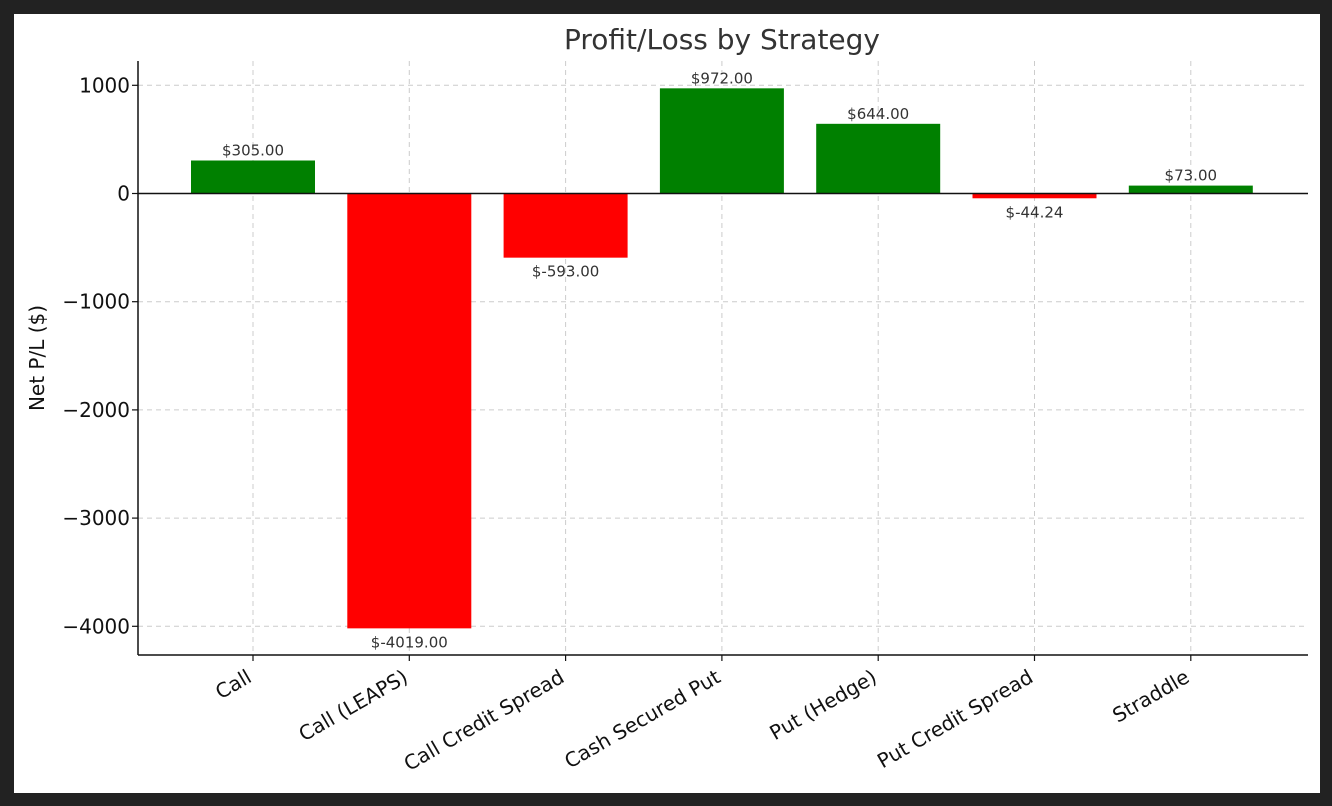  I want to click on y-tick-label: −4000, so click(96, 626).